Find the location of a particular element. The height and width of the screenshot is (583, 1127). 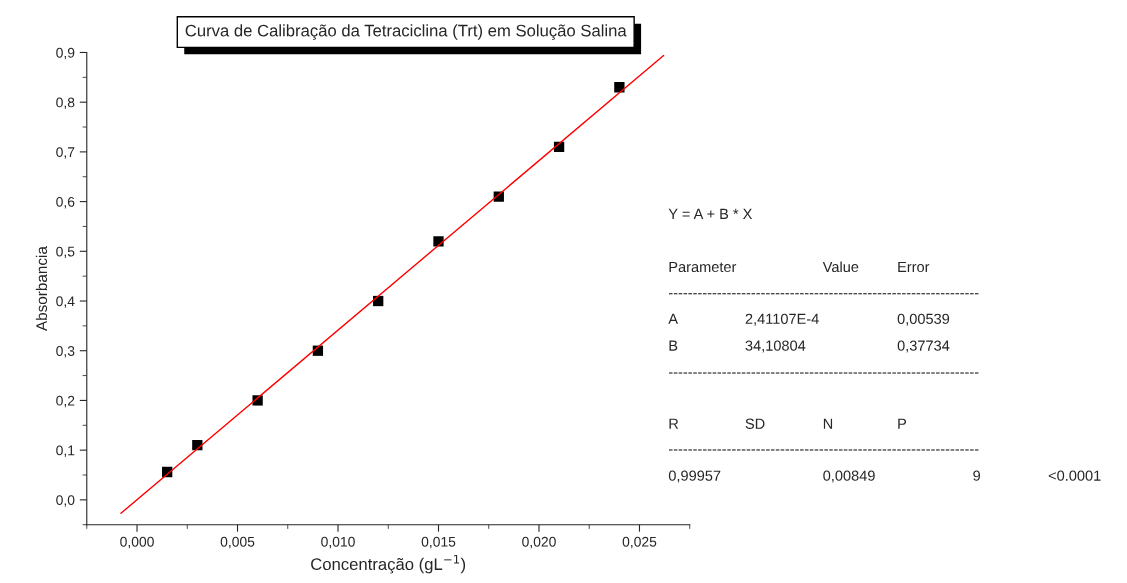

y-tick-label: 0,8 is located at coordinates (65, 103).